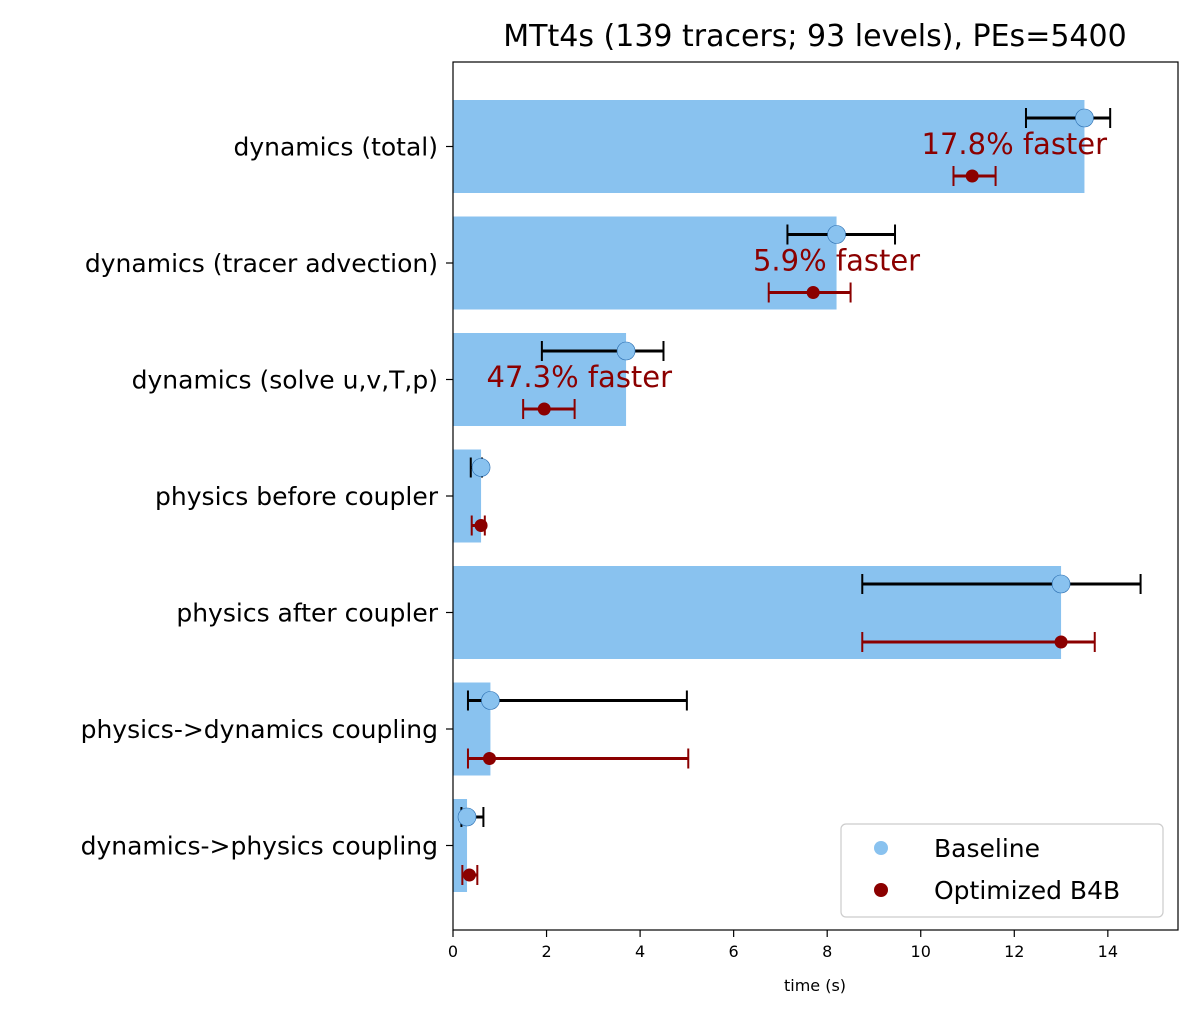 This screenshot has height=1020, width=1200. I want to click on x-axis-label: time (s), so click(815, 985).